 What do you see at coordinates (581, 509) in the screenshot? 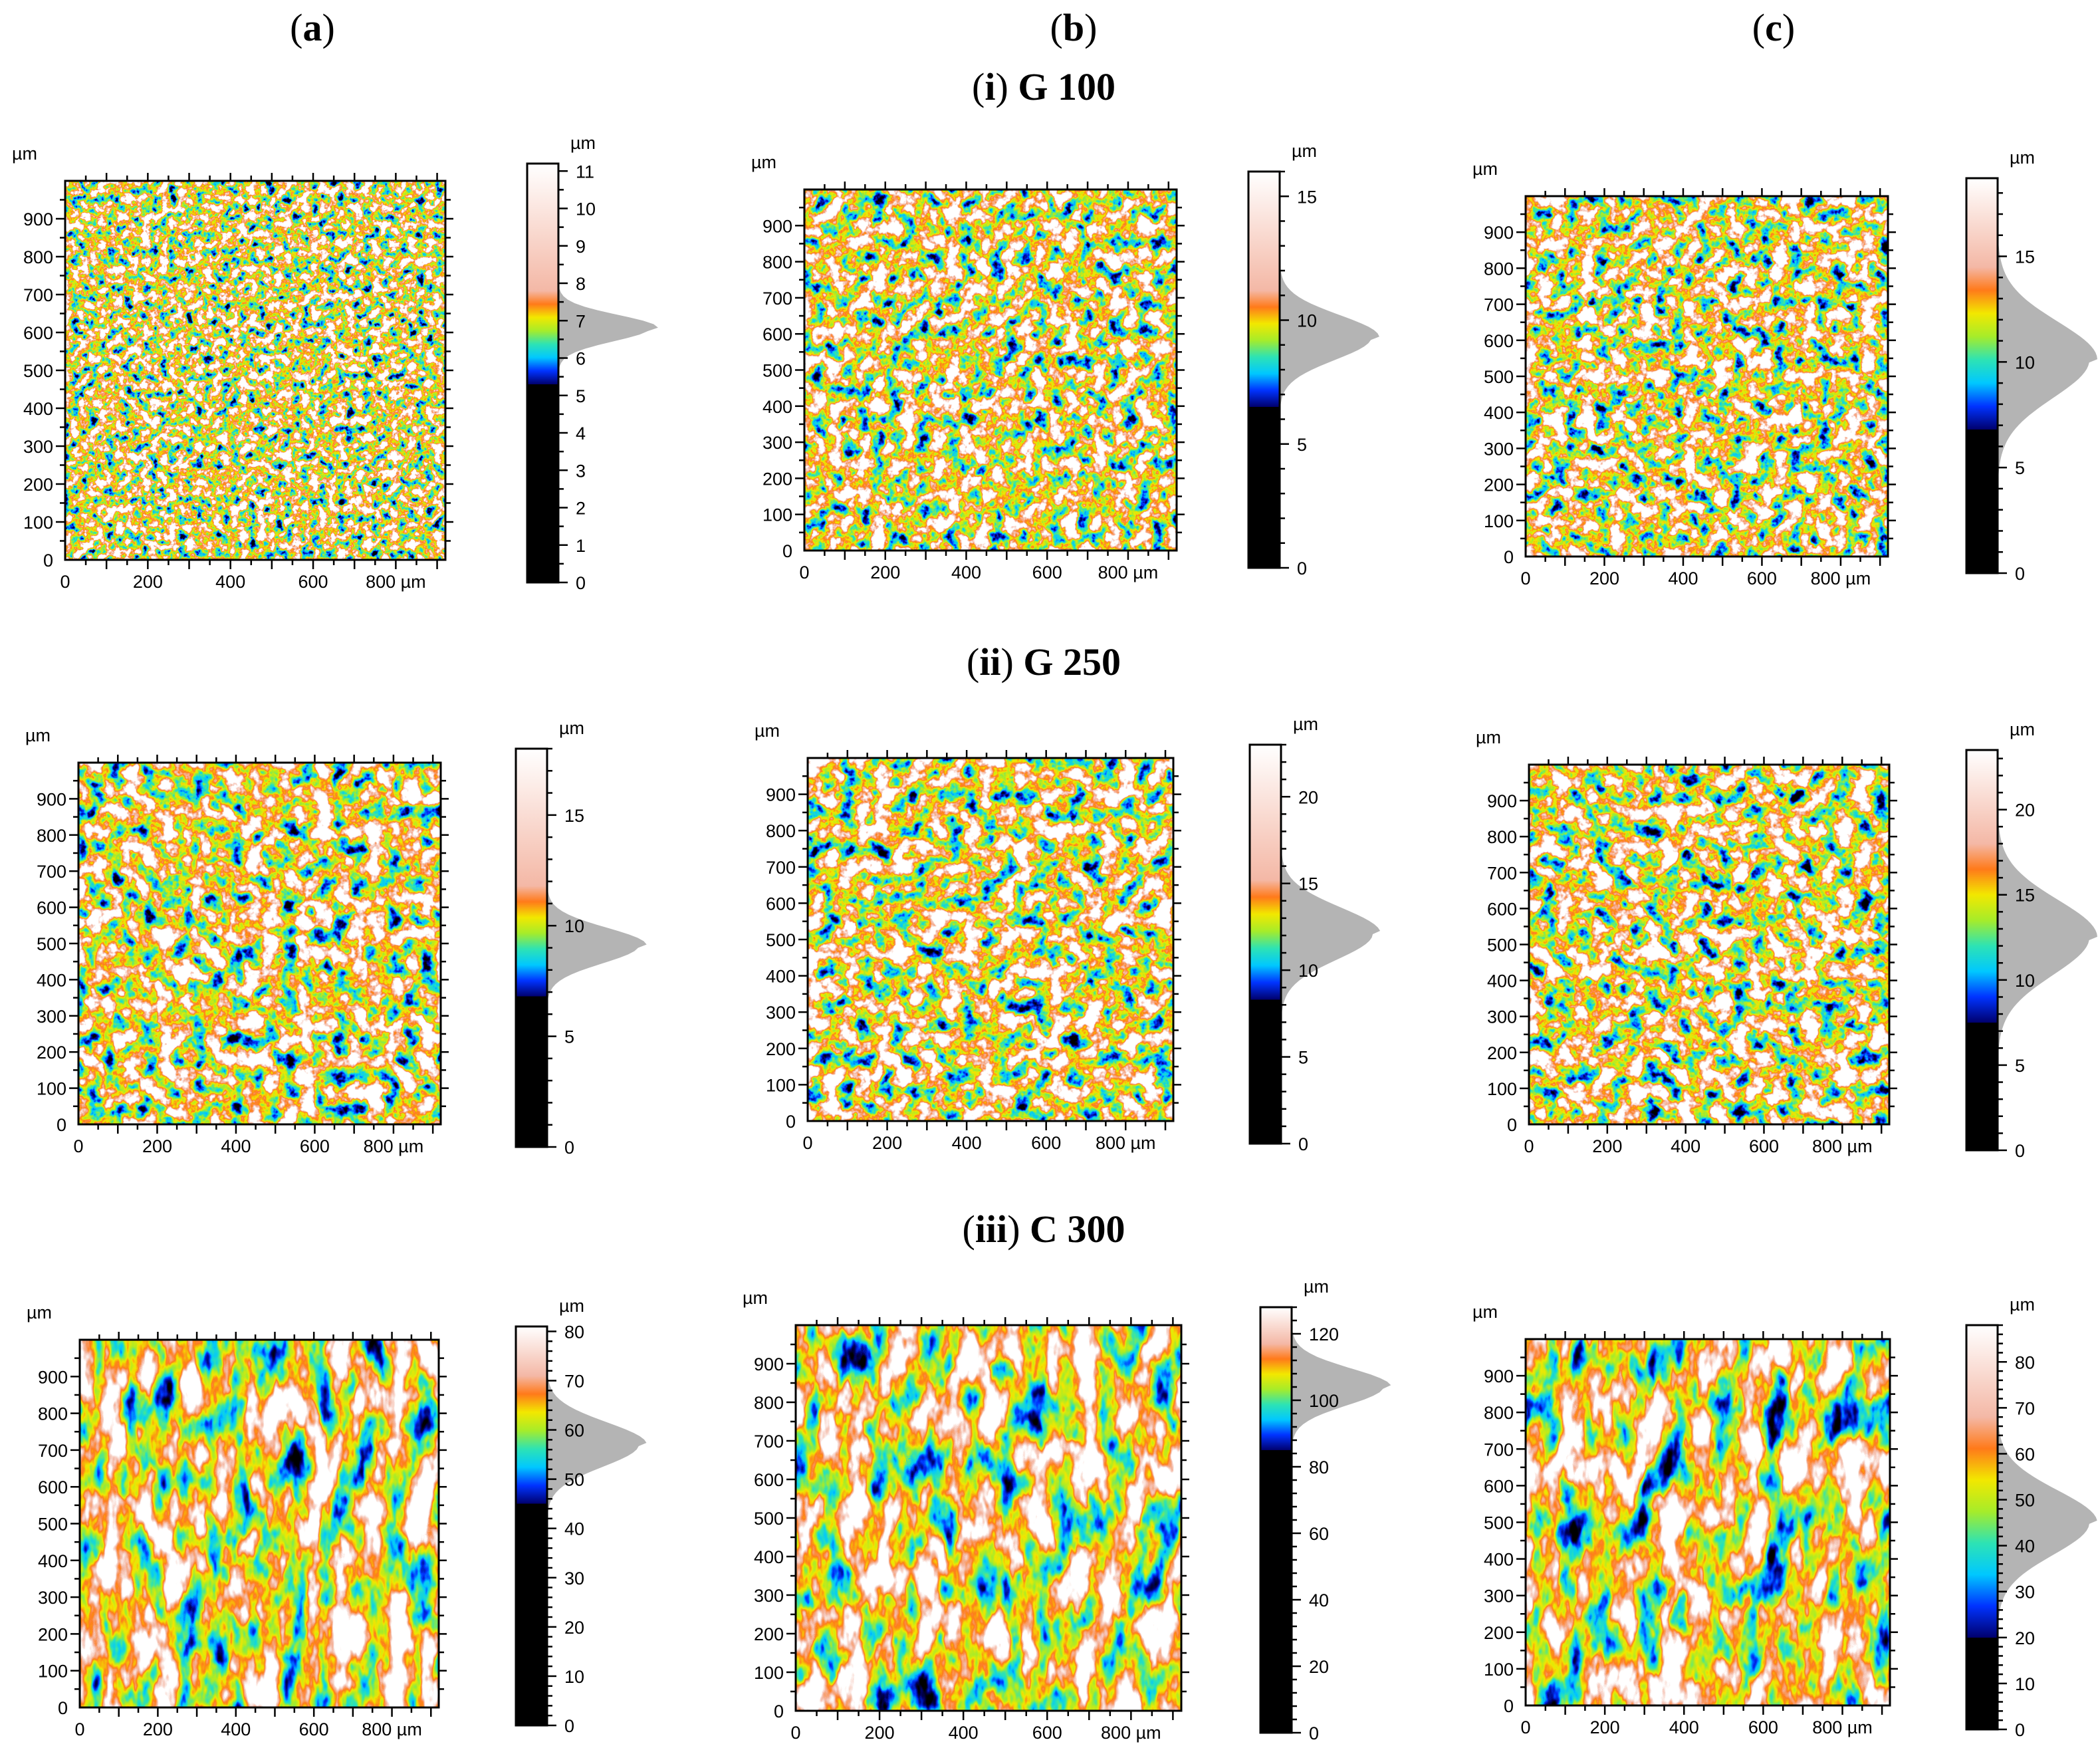
I see `colorbar-tick-label: 2` at bounding box center [581, 509].